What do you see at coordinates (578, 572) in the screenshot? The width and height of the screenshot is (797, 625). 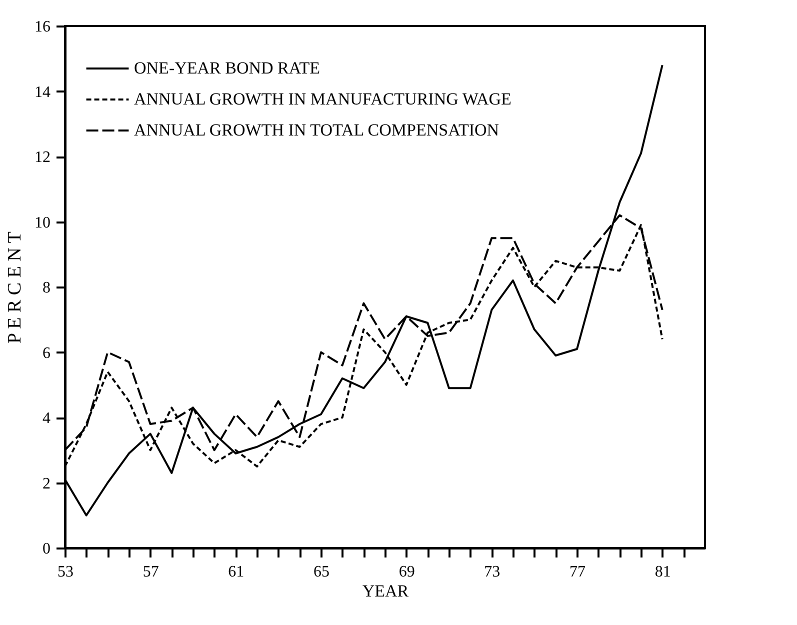 I see `x-tick-label: 77` at bounding box center [578, 572].